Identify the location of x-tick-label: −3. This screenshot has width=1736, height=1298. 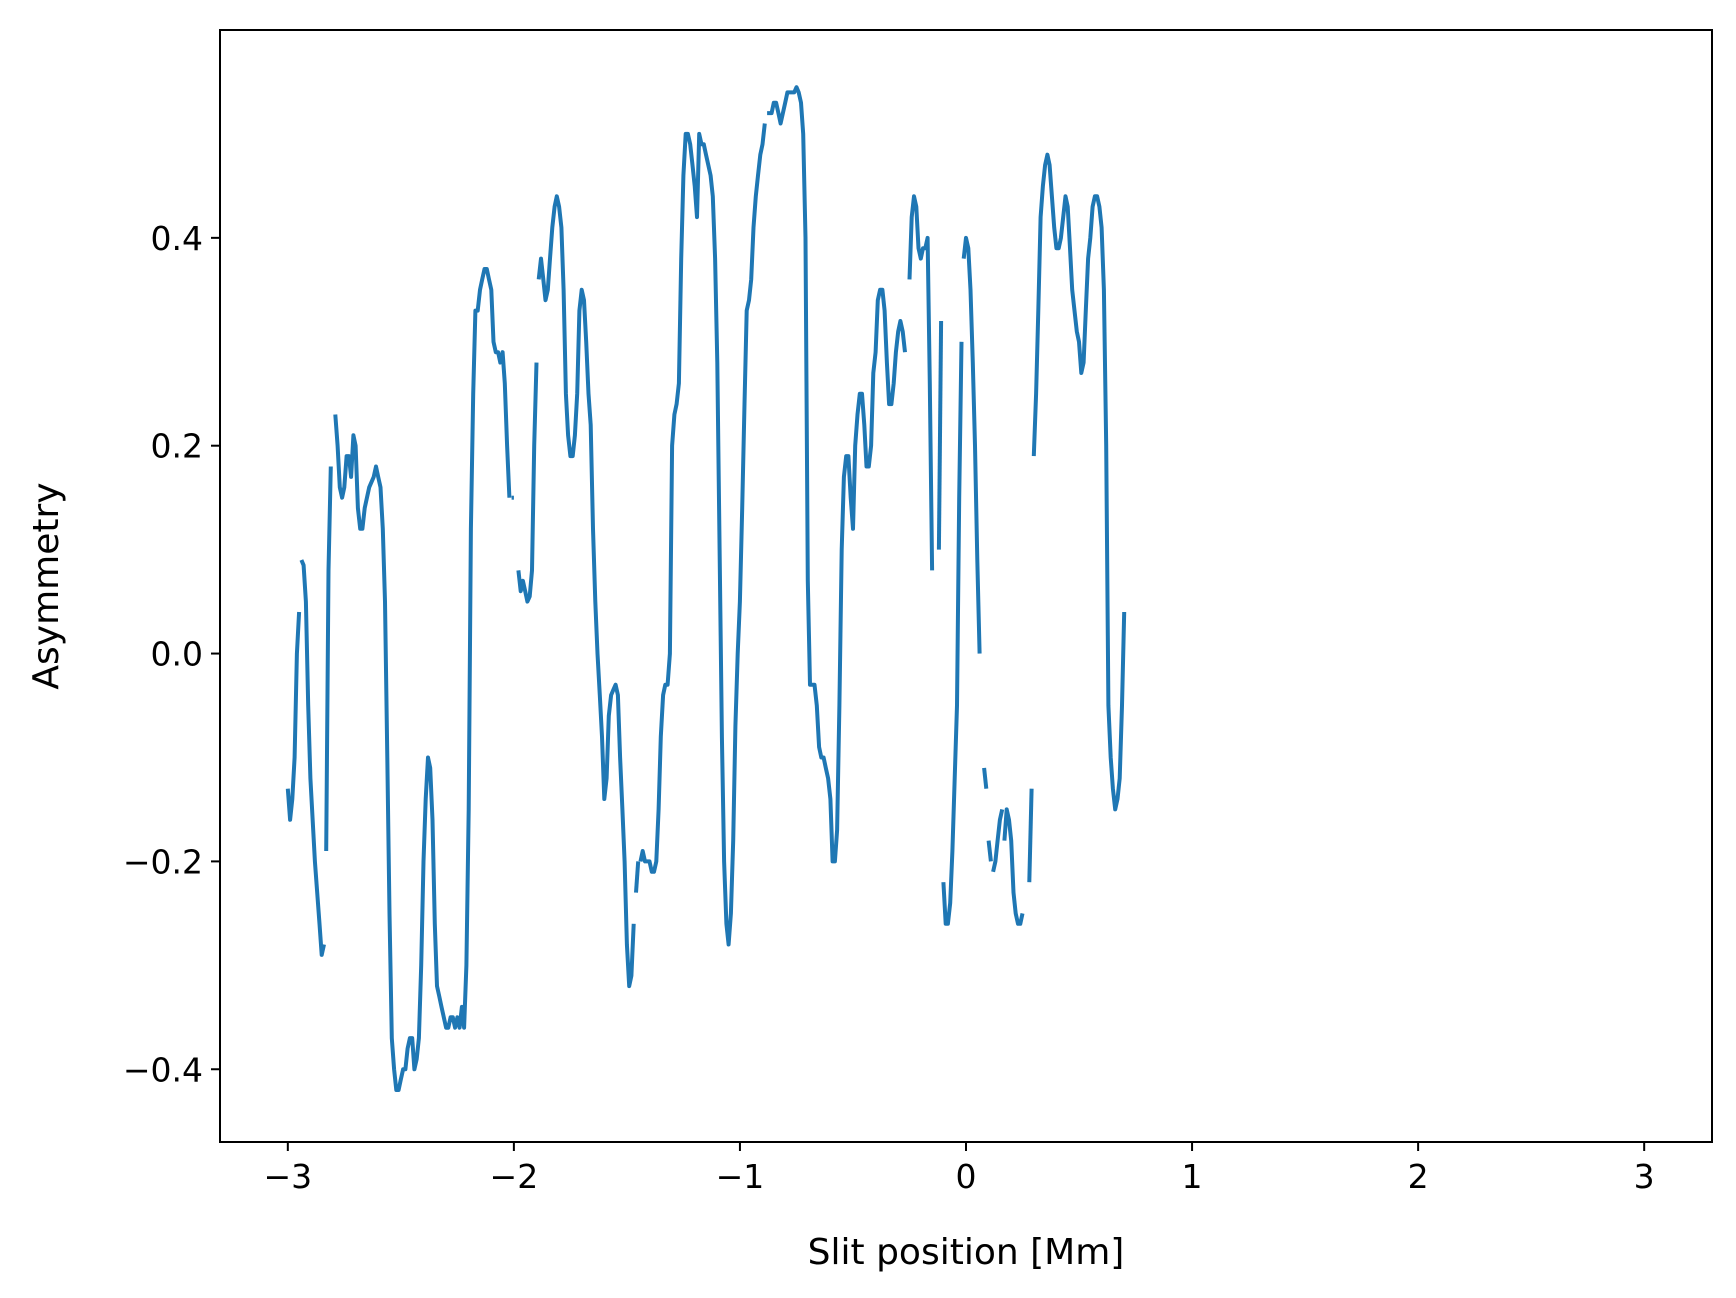
(287, 1176).